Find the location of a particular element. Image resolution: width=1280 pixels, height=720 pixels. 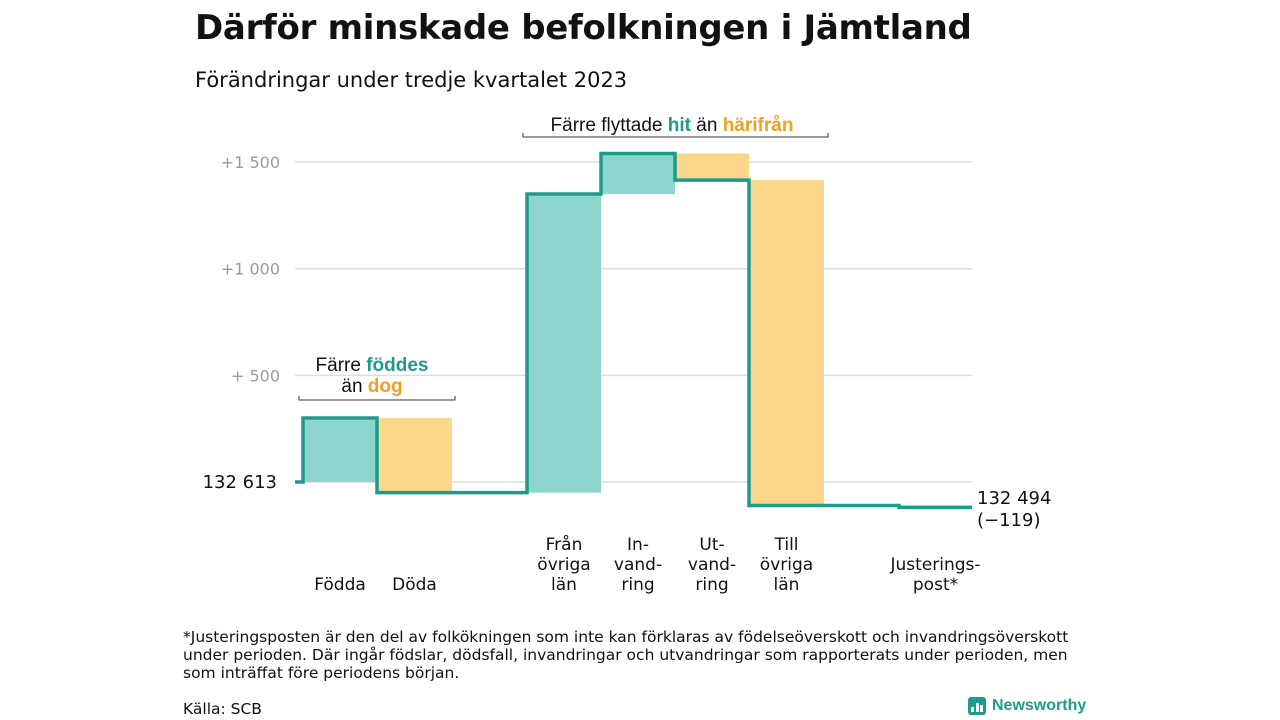

end-change-label: (−119) is located at coordinates (1008, 520).